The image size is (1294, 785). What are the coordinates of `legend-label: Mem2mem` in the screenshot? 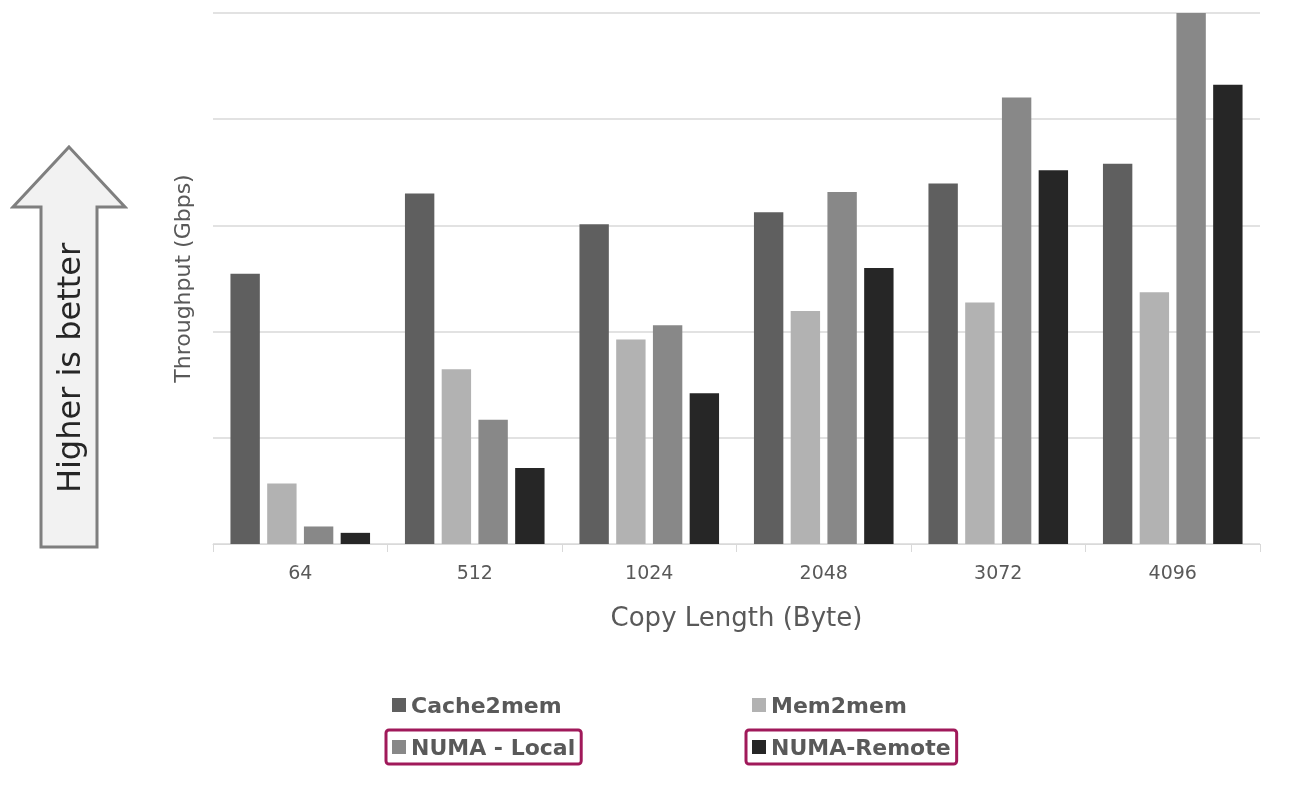 It's located at (839, 705).